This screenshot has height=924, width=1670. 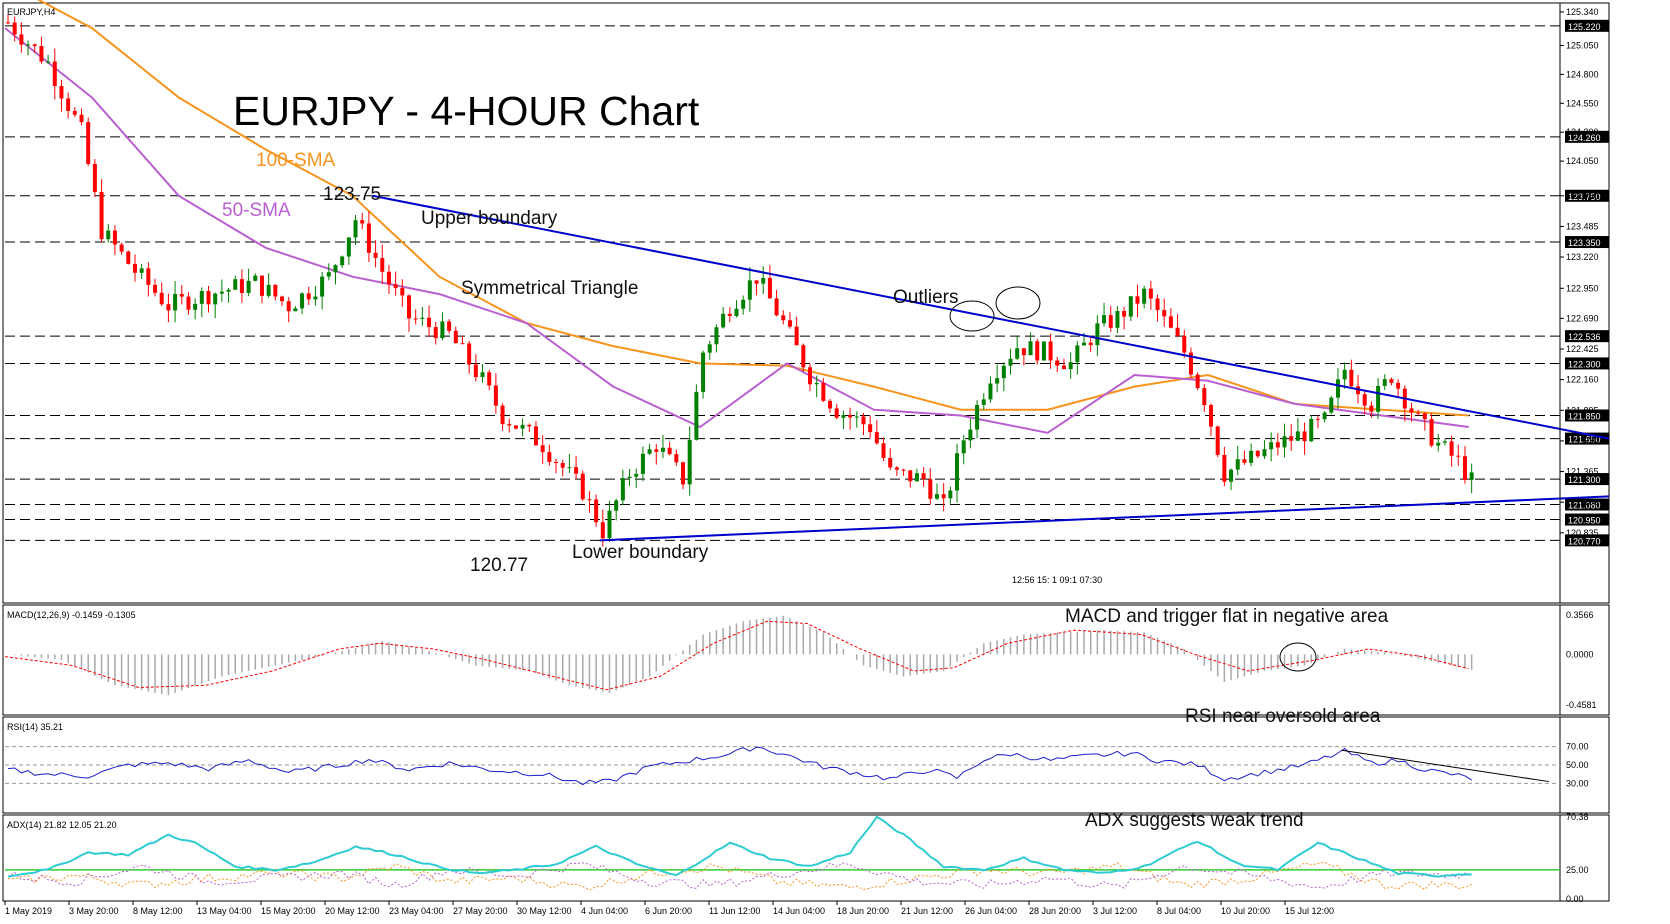 What do you see at coordinates (1582, 74) in the screenshot?
I see `price-tick-label: 124.800` at bounding box center [1582, 74].